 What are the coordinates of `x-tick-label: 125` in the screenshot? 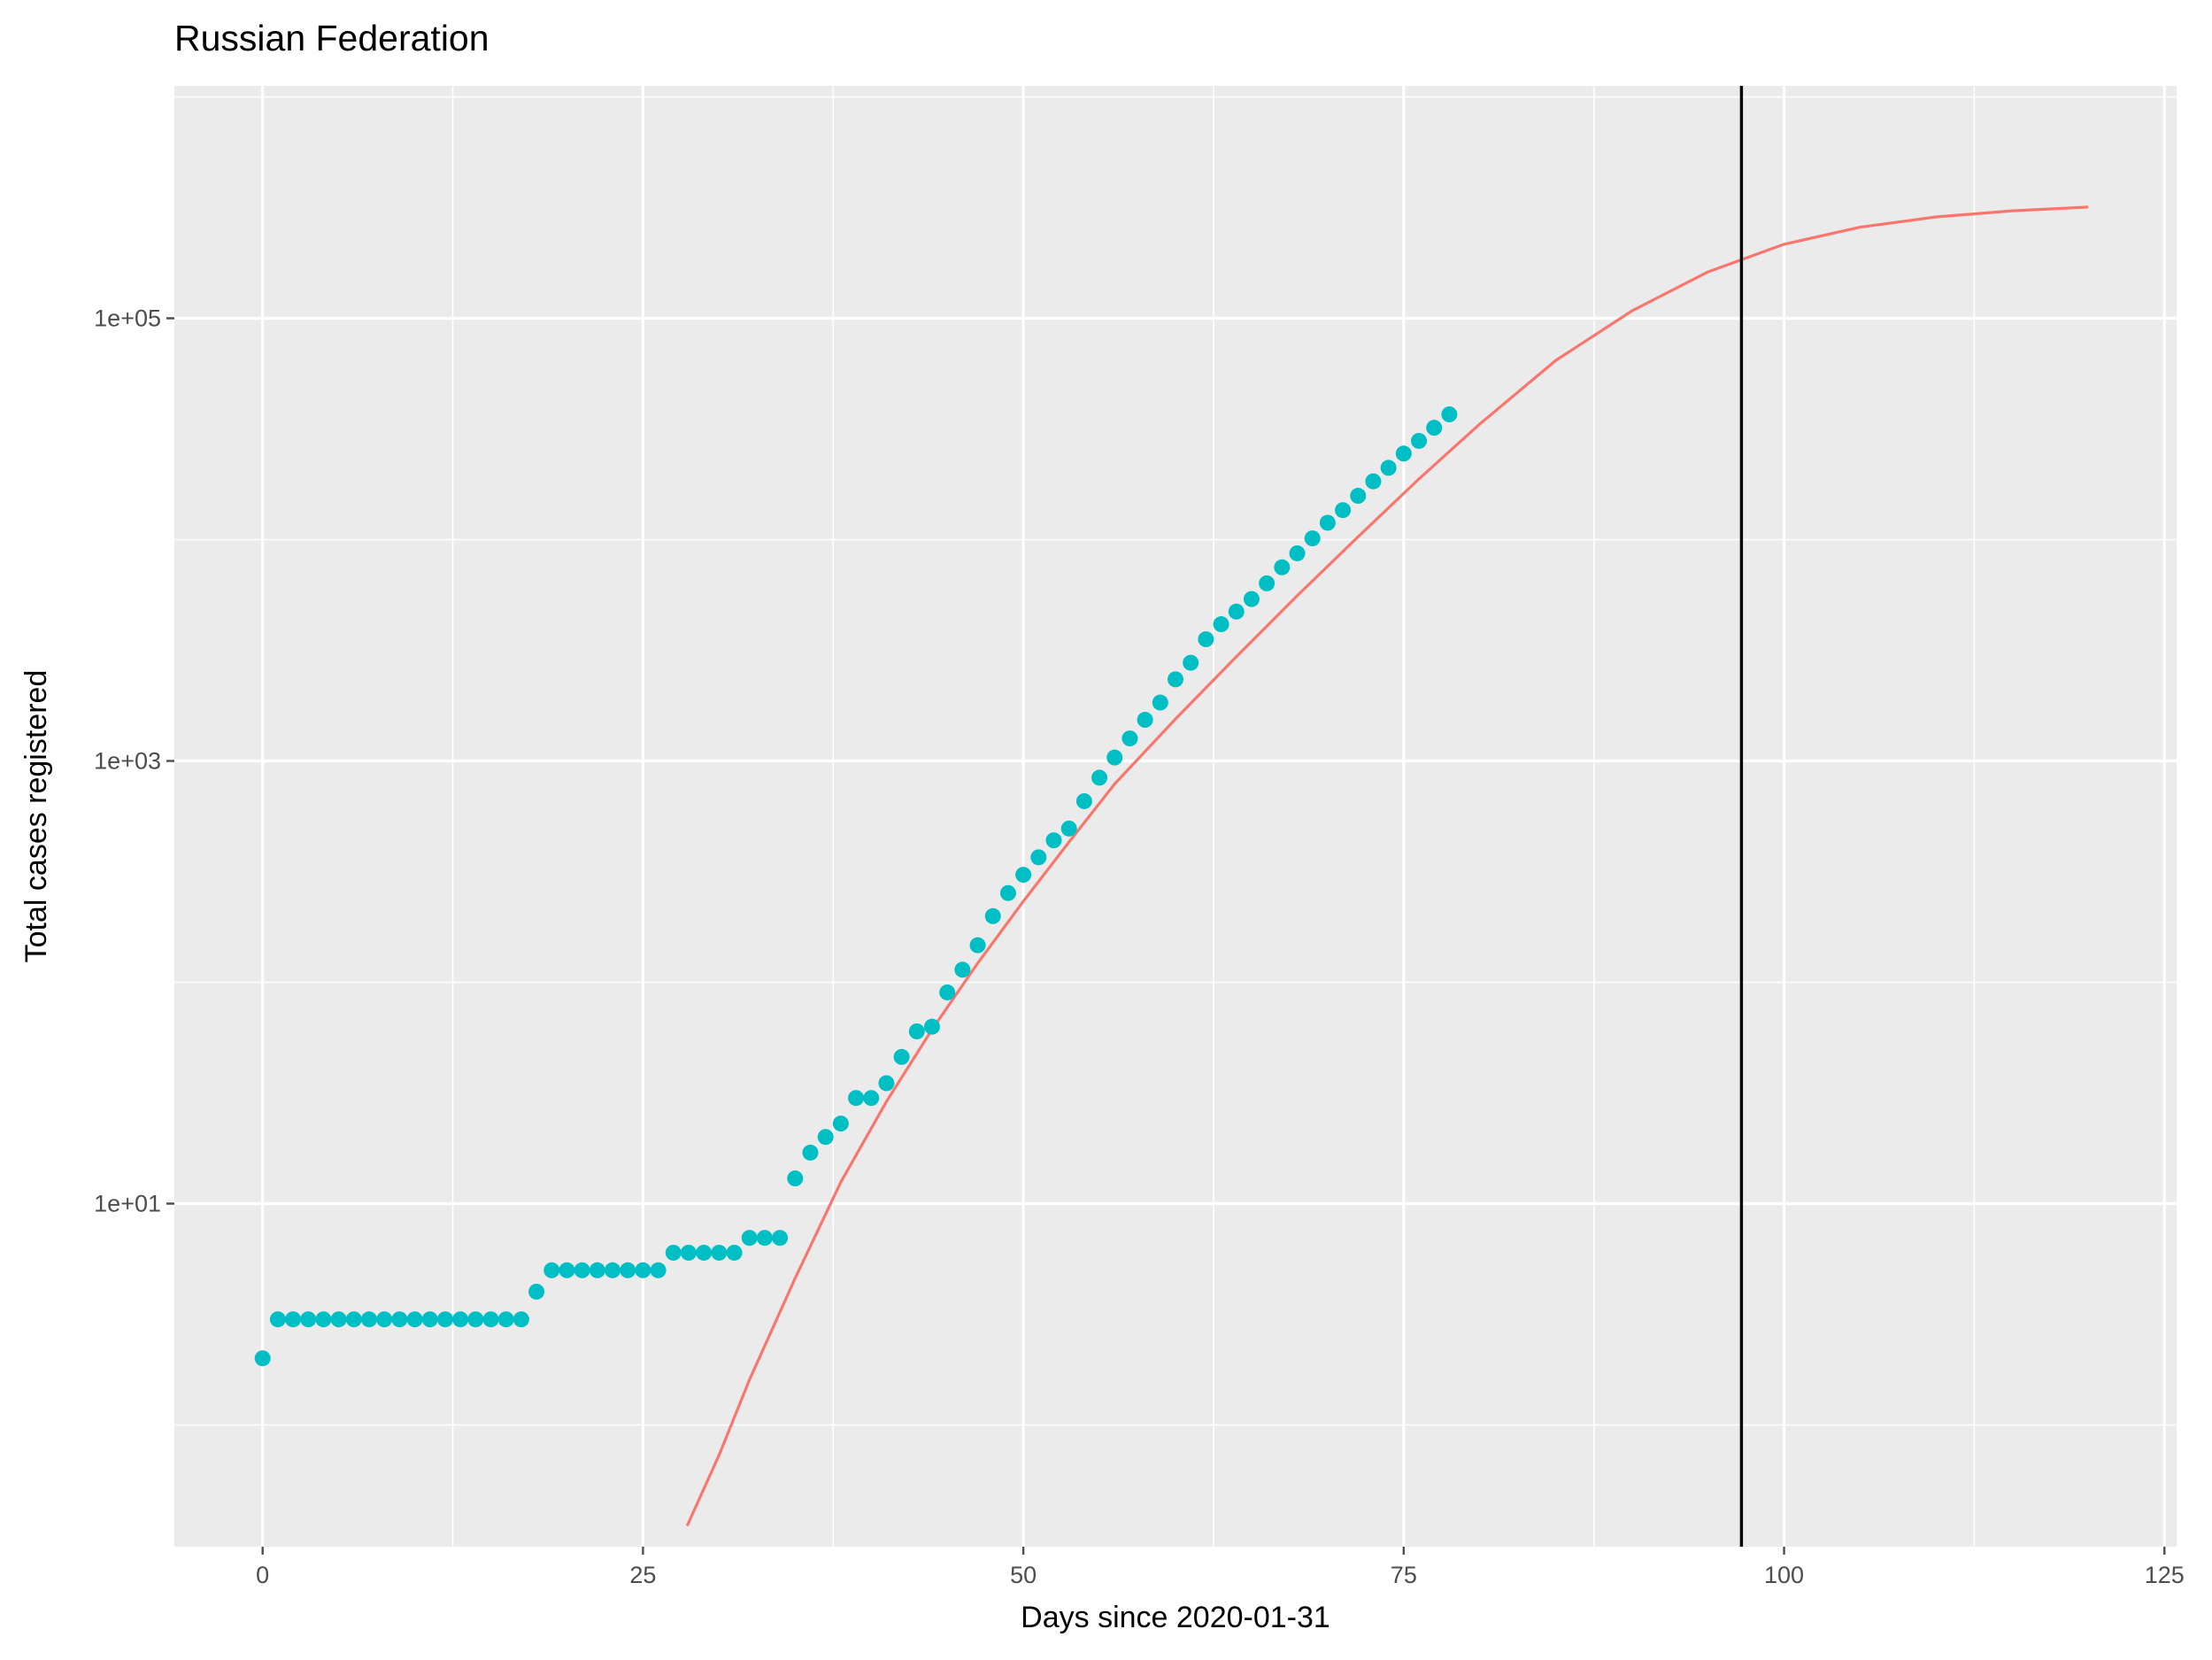 It's located at (2165, 1575).